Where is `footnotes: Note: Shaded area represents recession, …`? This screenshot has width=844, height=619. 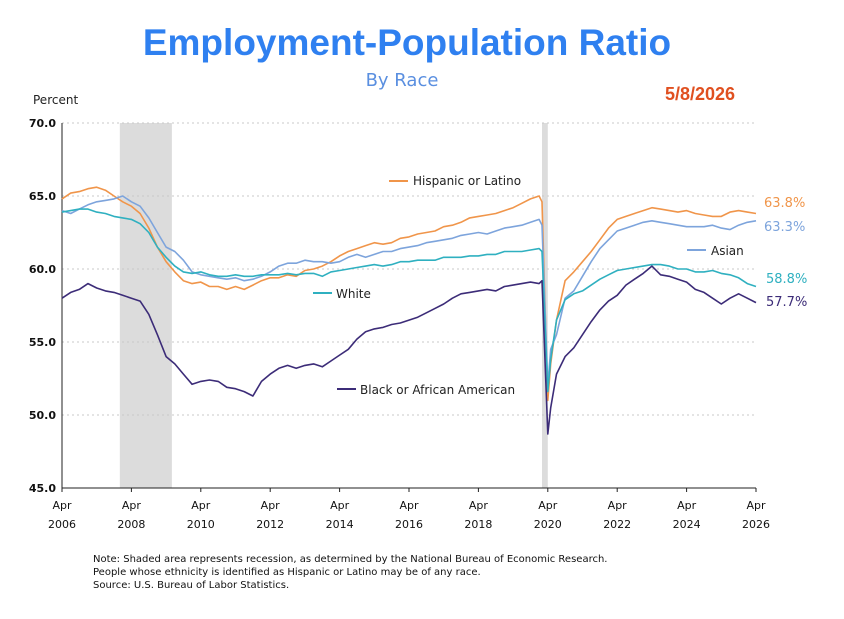
footnotes: Note: Shaded area represents recession, … is located at coordinates (350, 572).